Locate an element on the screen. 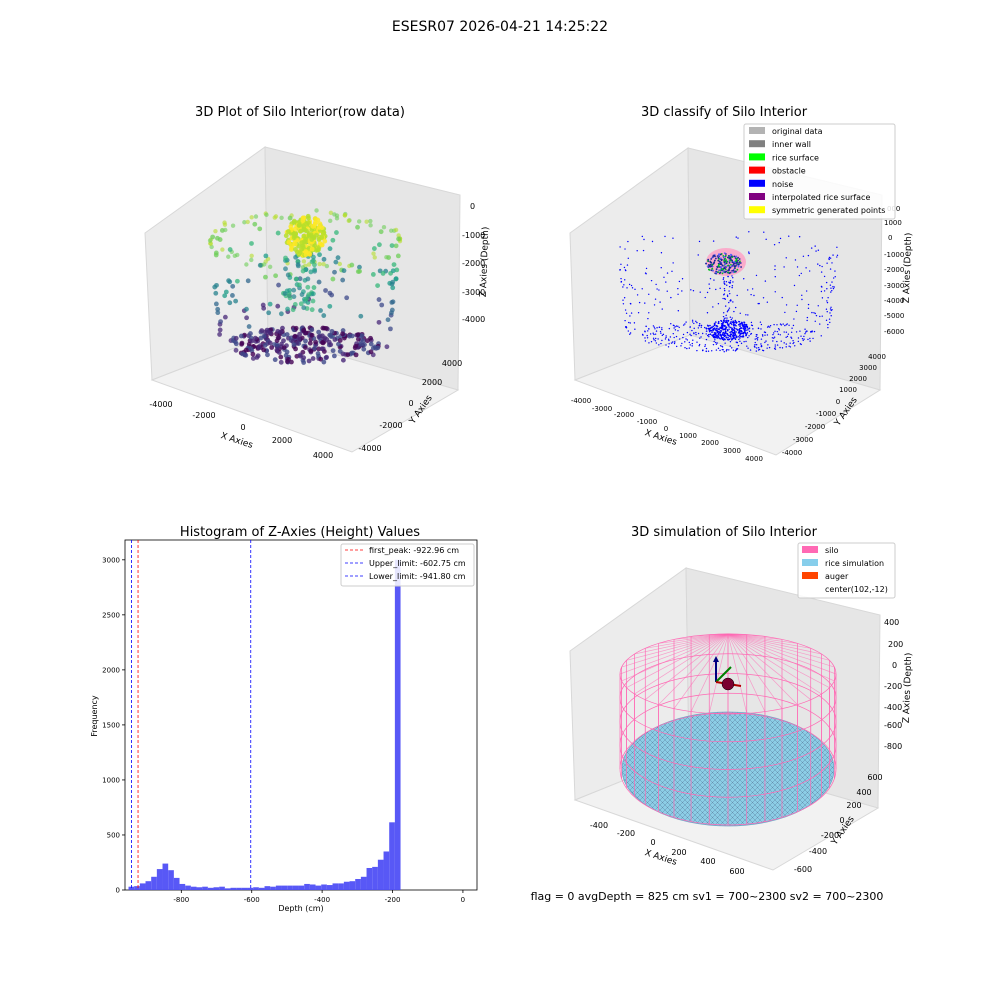  y-tick-label: -3000 is located at coordinates (803, 440).